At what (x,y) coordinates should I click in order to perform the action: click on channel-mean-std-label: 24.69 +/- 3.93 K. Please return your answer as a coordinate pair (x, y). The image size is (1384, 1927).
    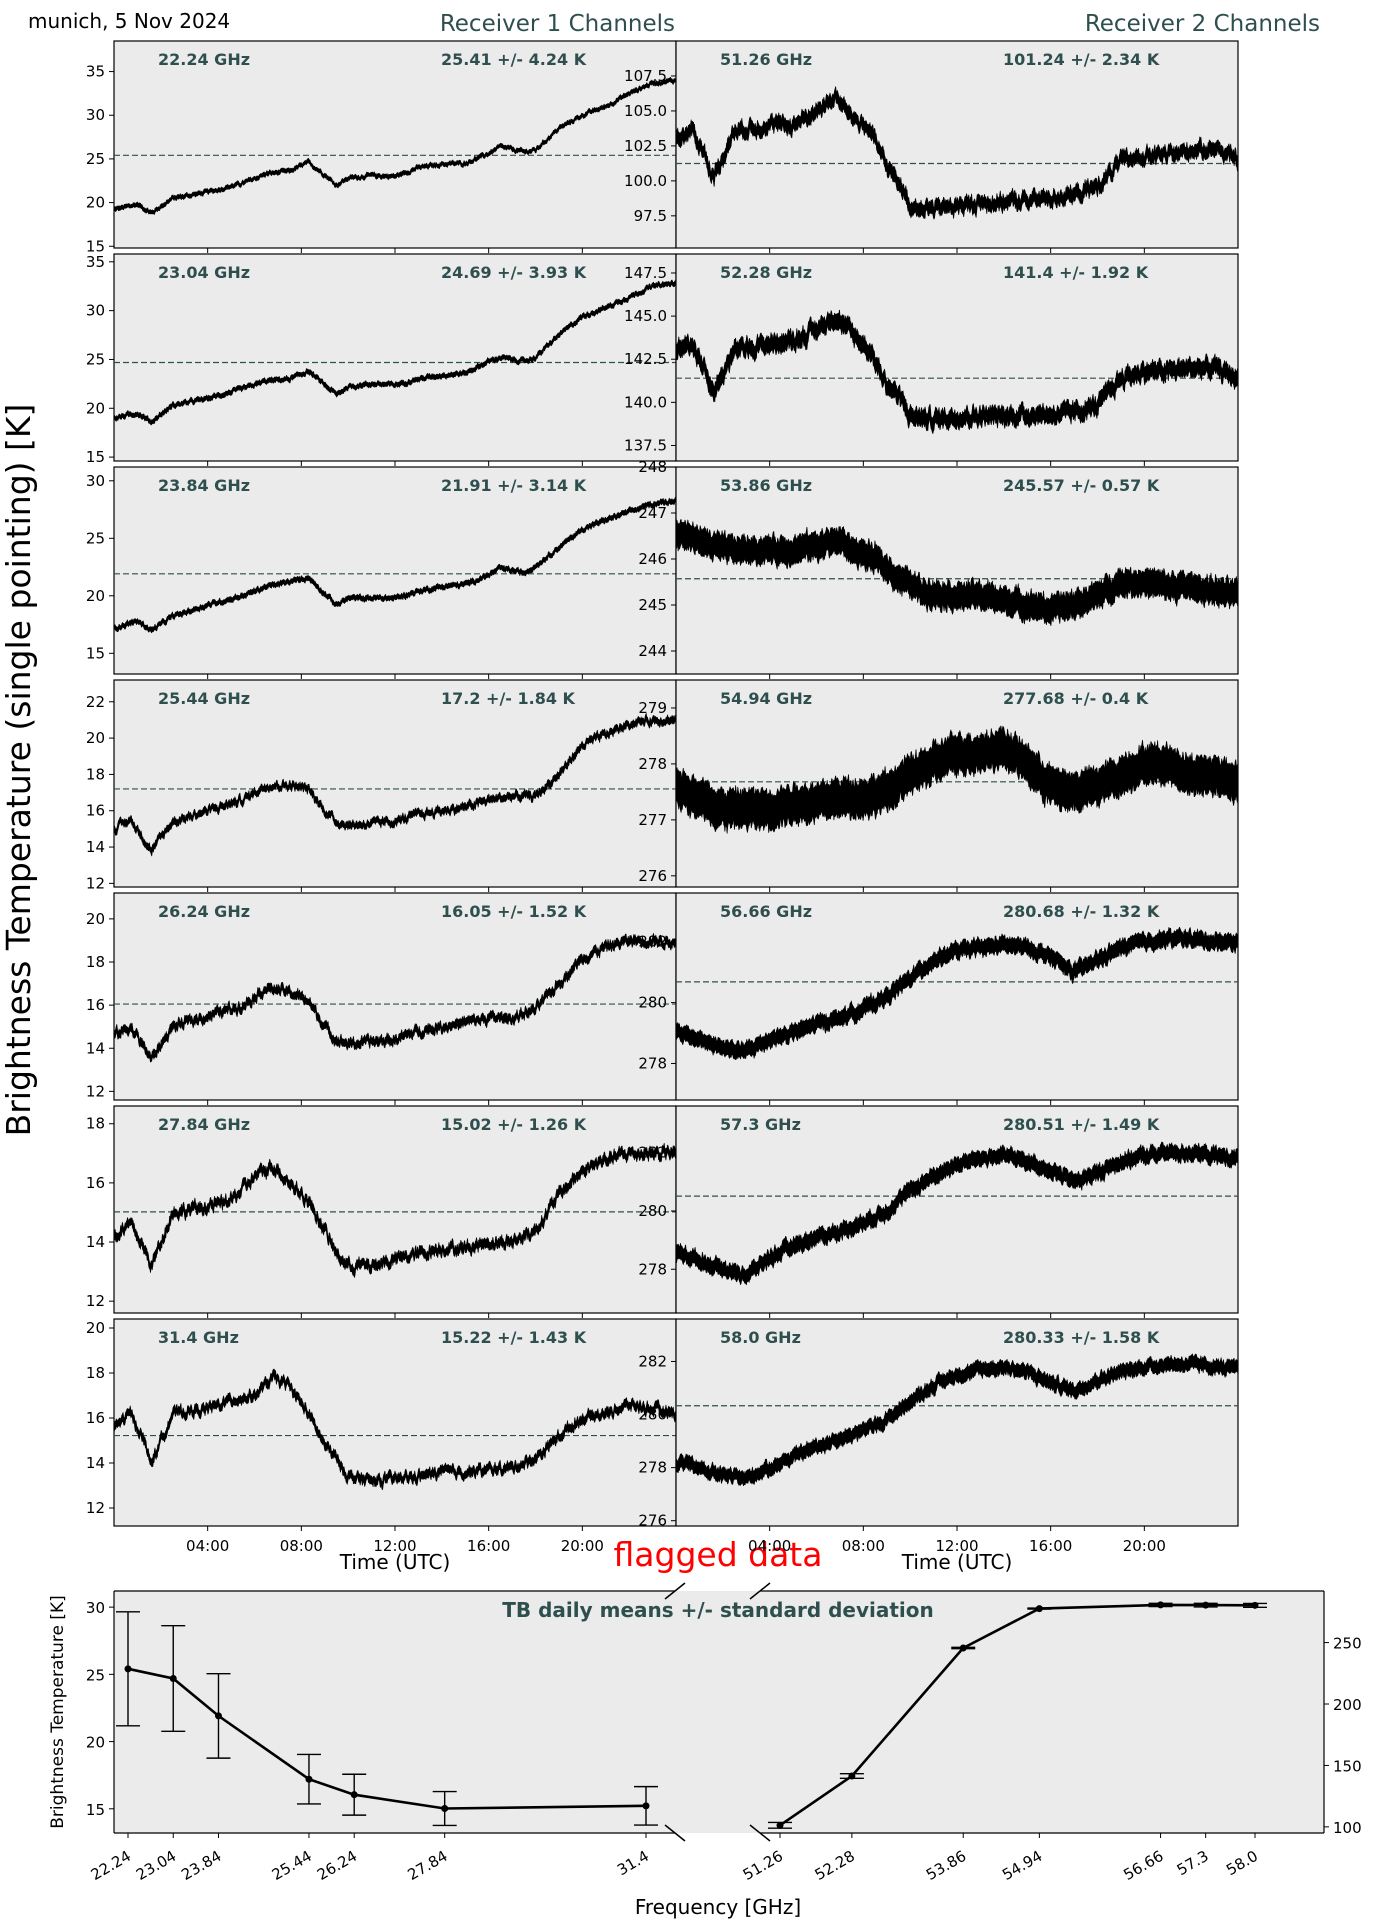
    Looking at the image, I should click on (514, 272).